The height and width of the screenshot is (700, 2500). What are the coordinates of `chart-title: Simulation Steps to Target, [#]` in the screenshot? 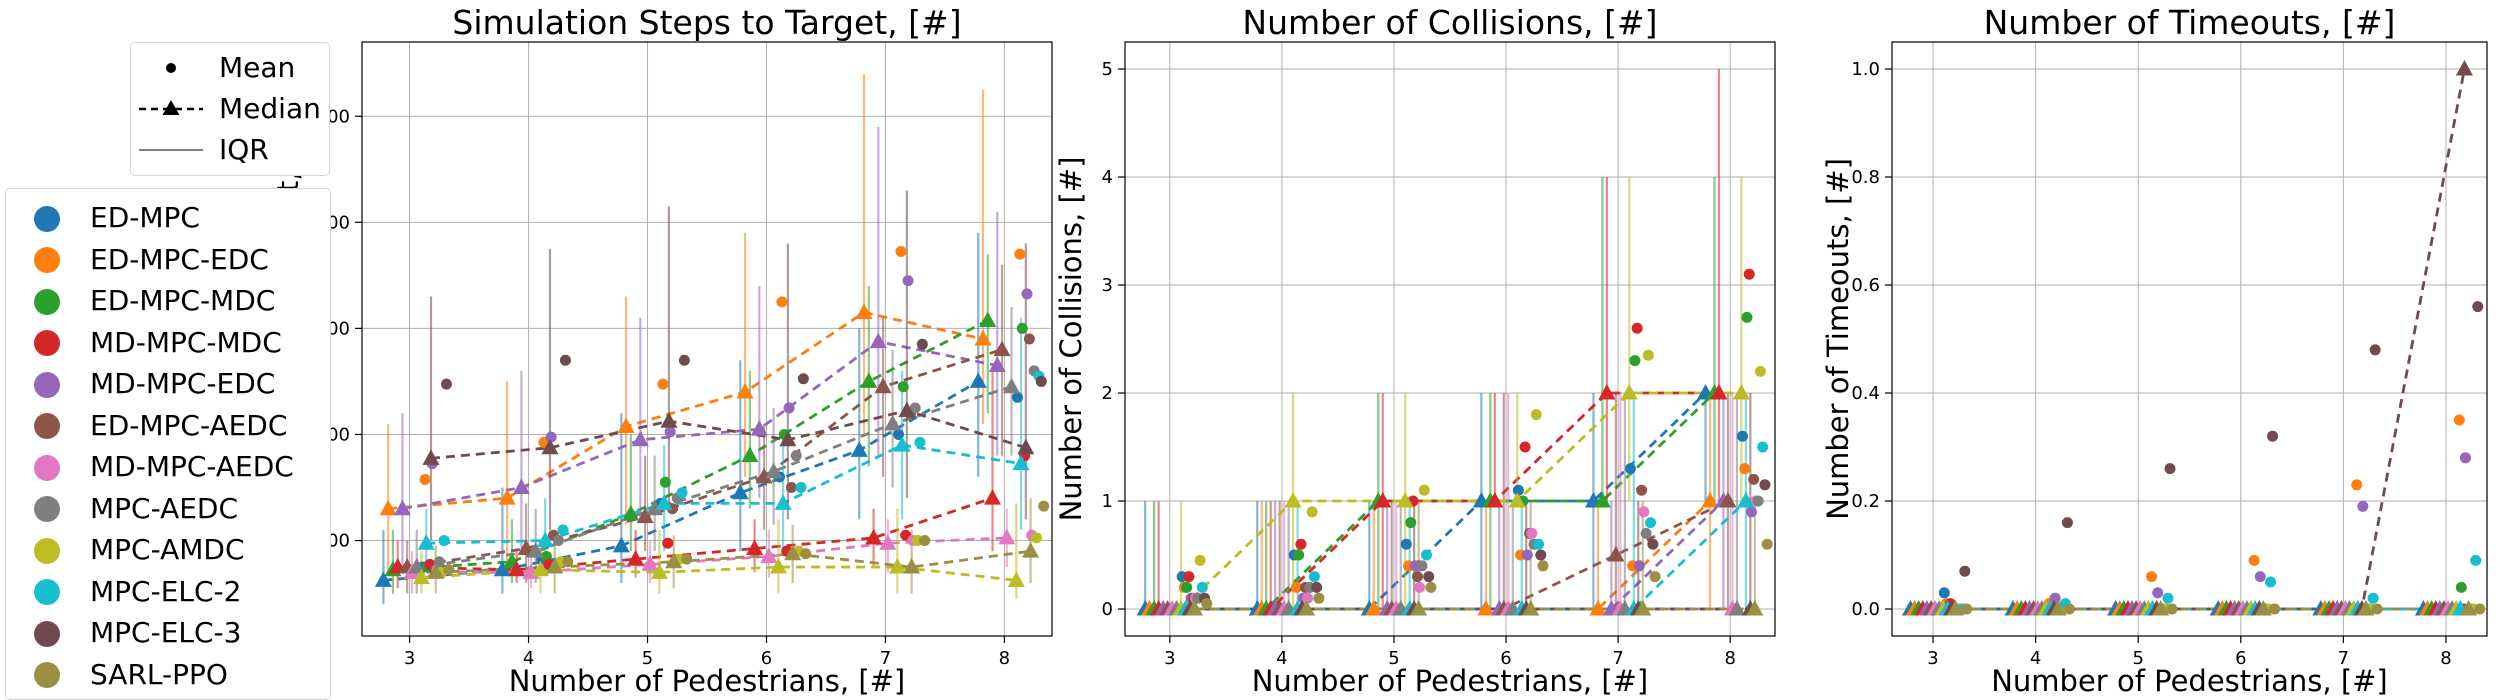 It's located at (706, 22).